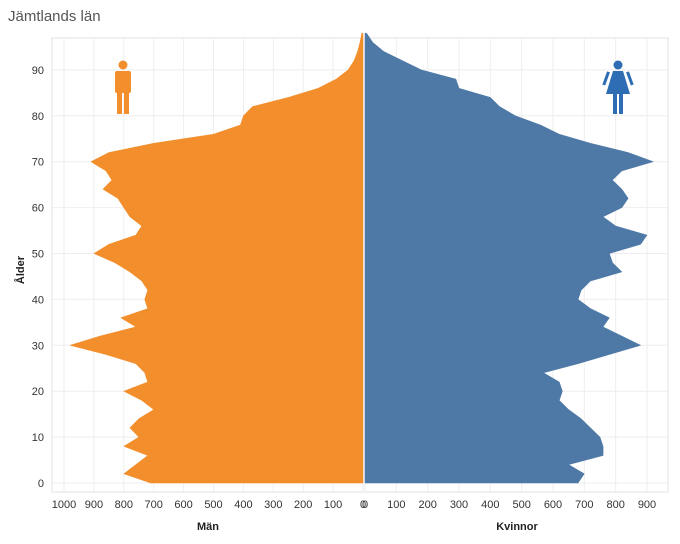  What do you see at coordinates (618, 87) in the screenshot?
I see `female-icon` at bounding box center [618, 87].